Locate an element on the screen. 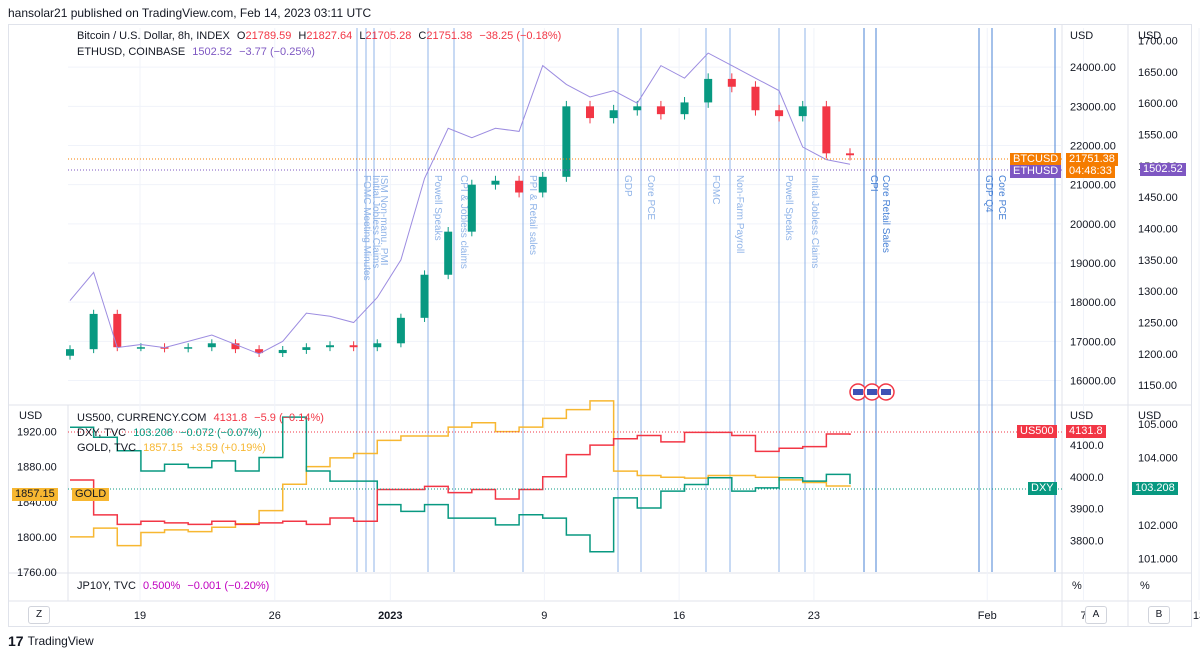 Image resolution: width=1200 pixels, height=657 pixels. us500-name: US500, CURRENCY.COM is located at coordinates (142, 418).